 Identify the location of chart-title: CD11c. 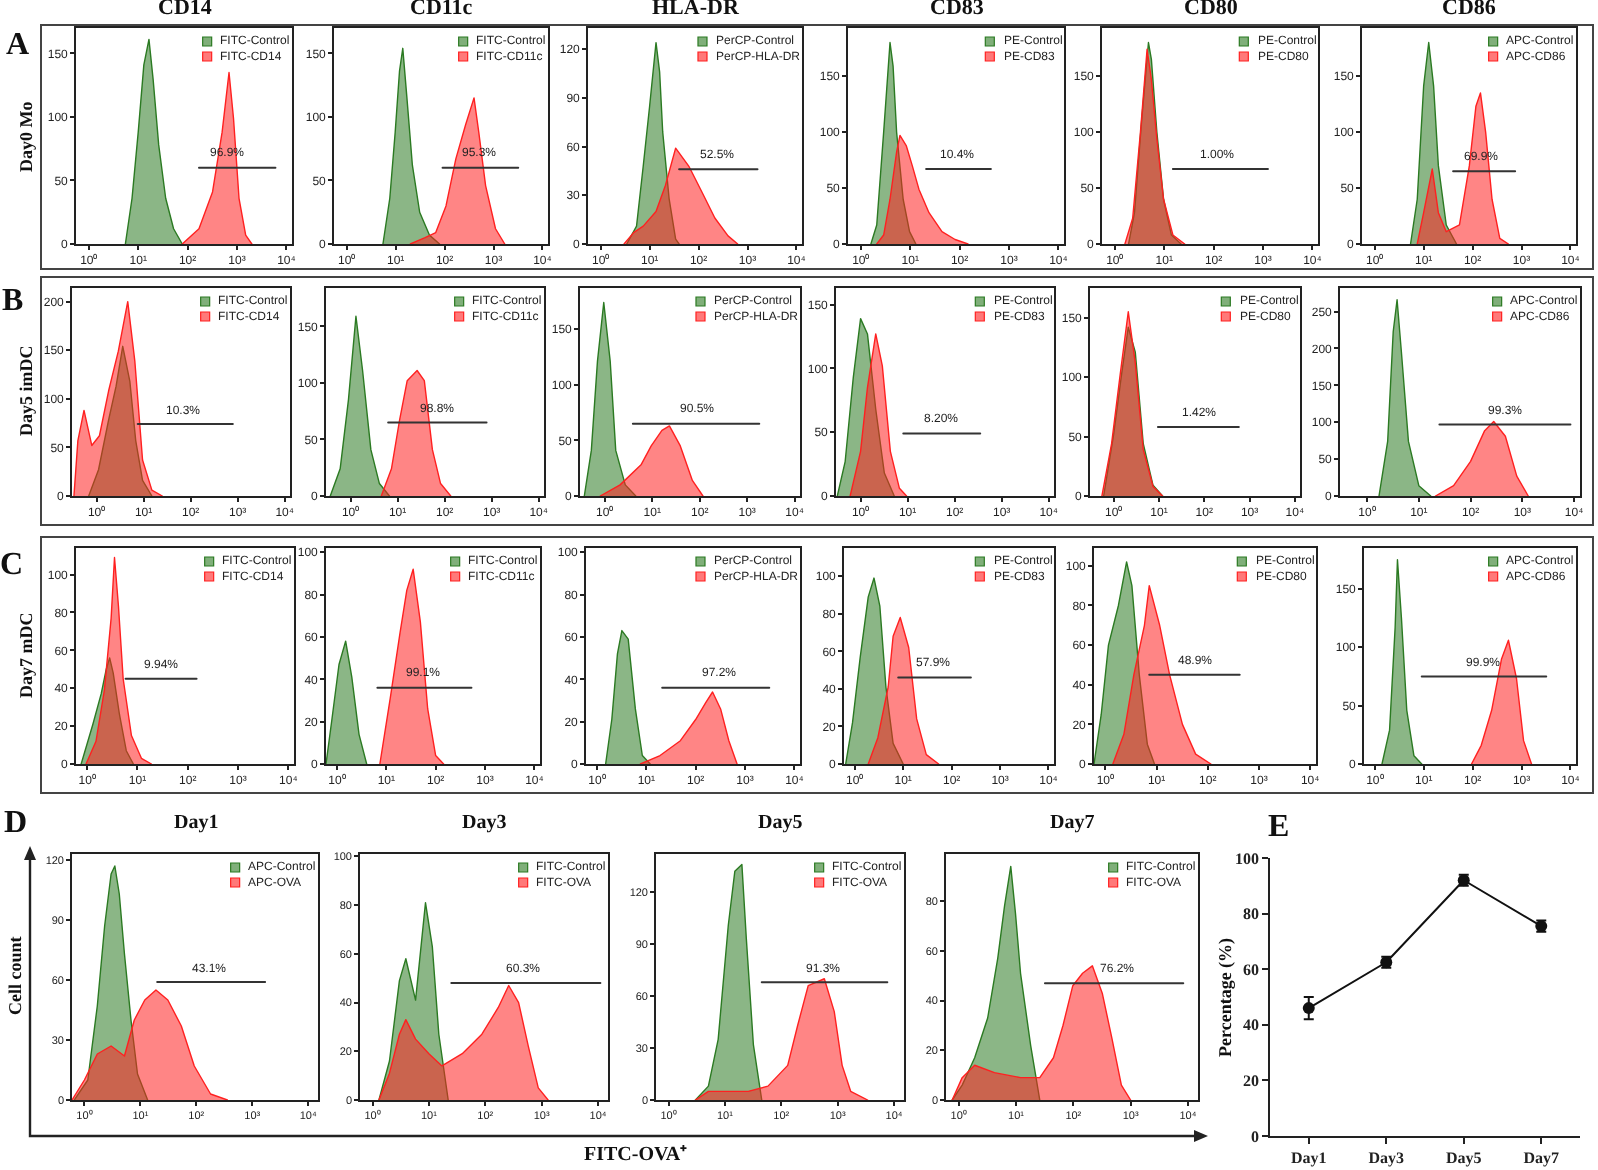
(441, 10).